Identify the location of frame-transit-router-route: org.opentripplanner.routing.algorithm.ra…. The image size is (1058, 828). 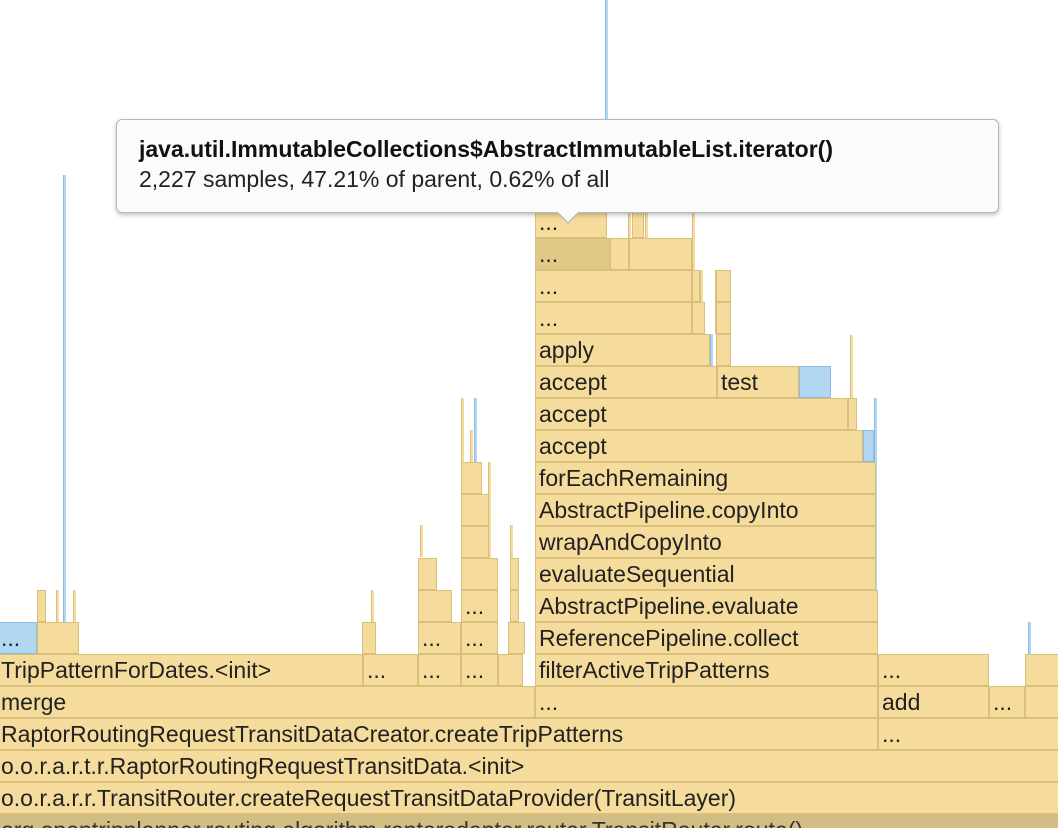
(529, 821).